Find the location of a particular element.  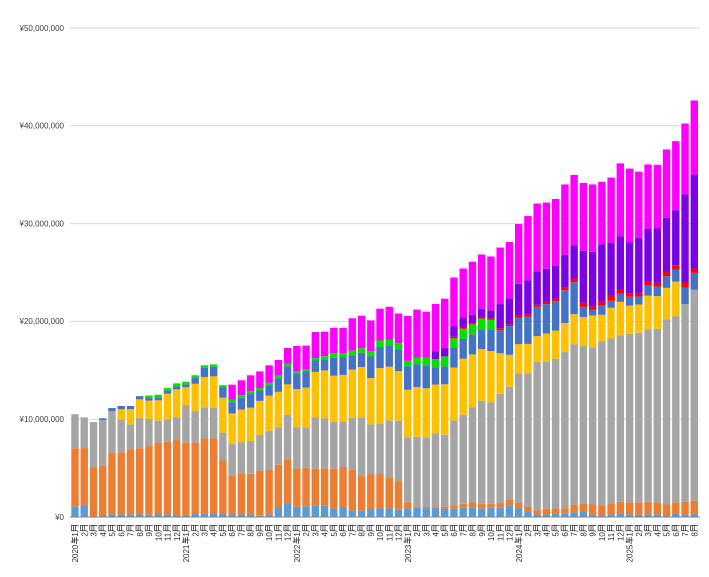

svg-text: 2021 is located at coordinates (186, 553).